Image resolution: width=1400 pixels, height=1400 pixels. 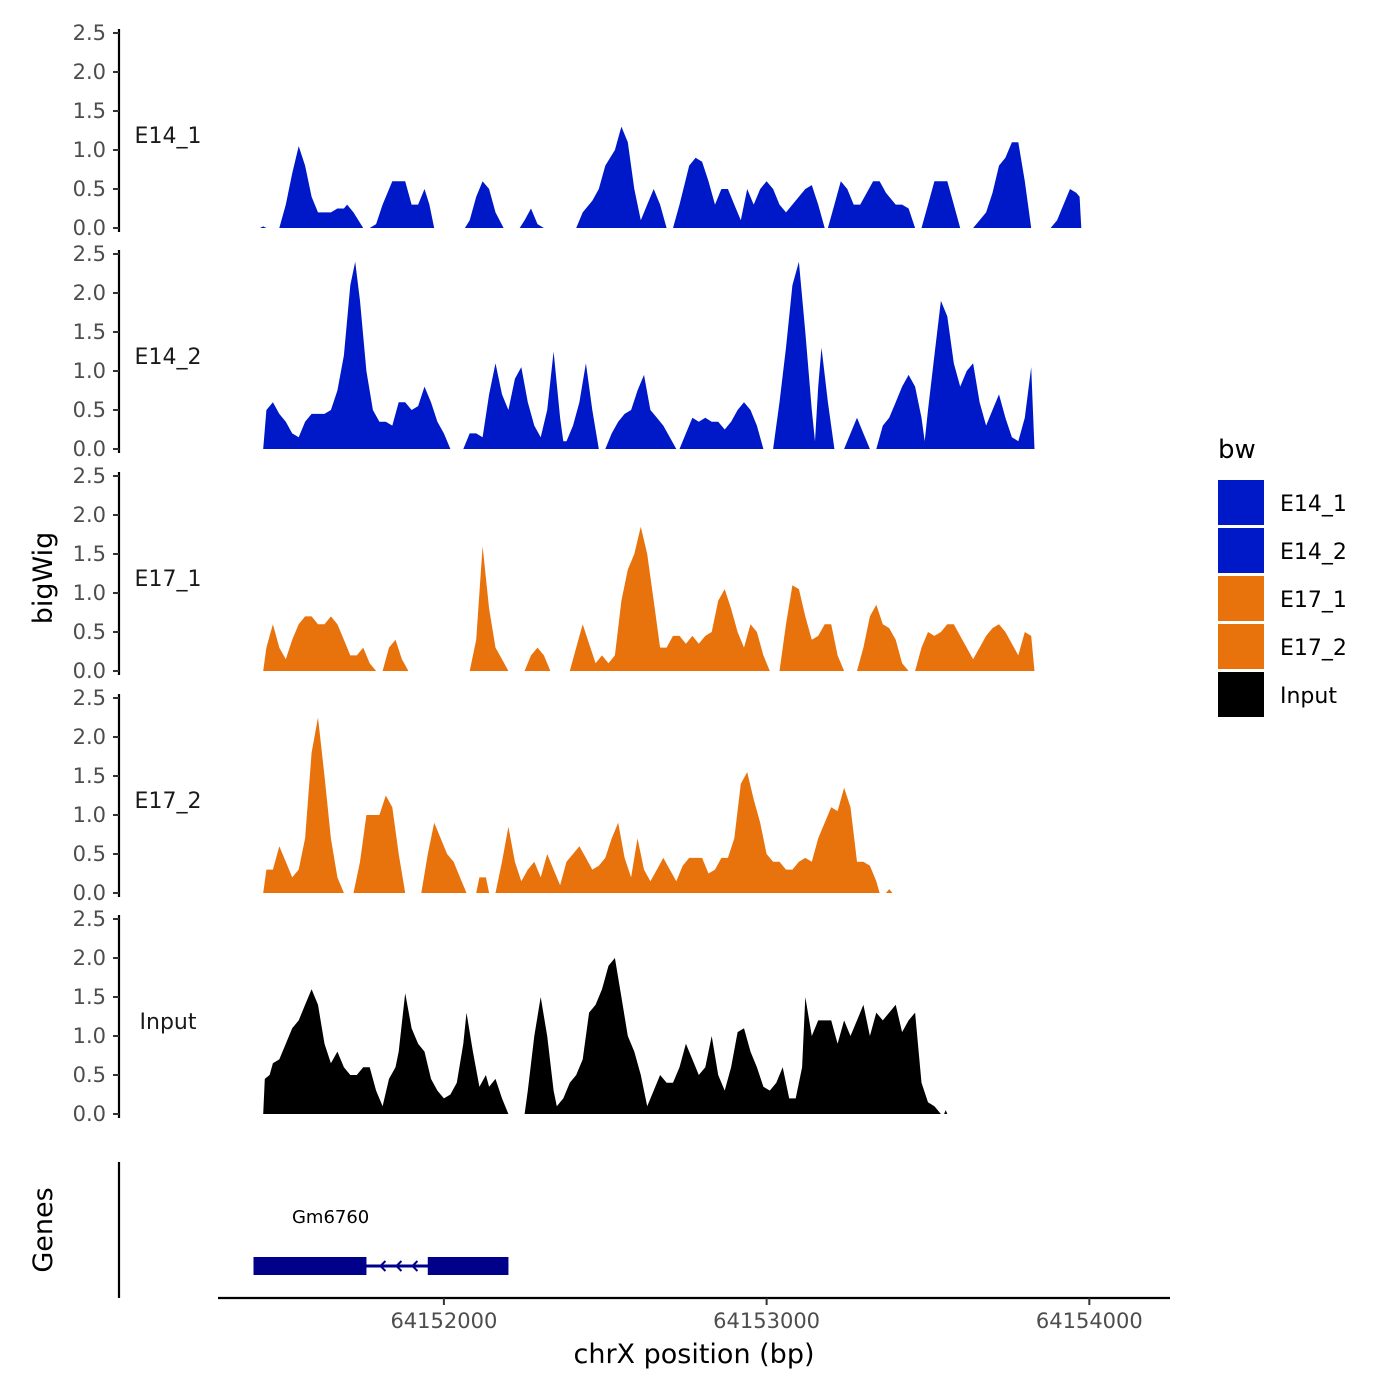 What do you see at coordinates (766, 1321) in the screenshot?
I see `x-tick-label: 64153000` at bounding box center [766, 1321].